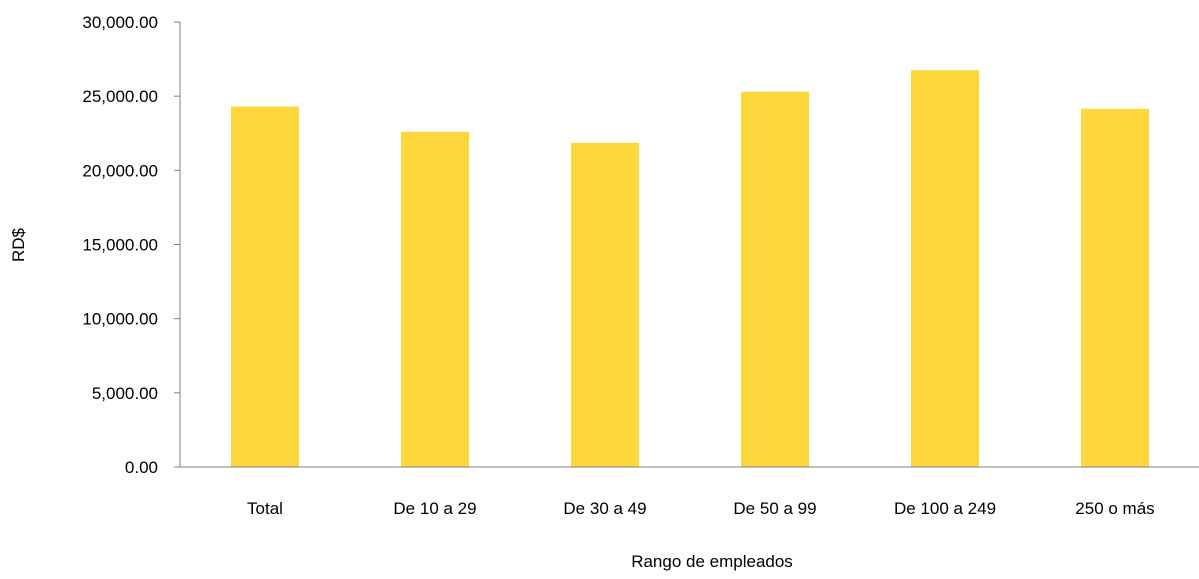  Describe the element at coordinates (265, 508) in the screenshot. I see `x-tick-label: Total` at that location.